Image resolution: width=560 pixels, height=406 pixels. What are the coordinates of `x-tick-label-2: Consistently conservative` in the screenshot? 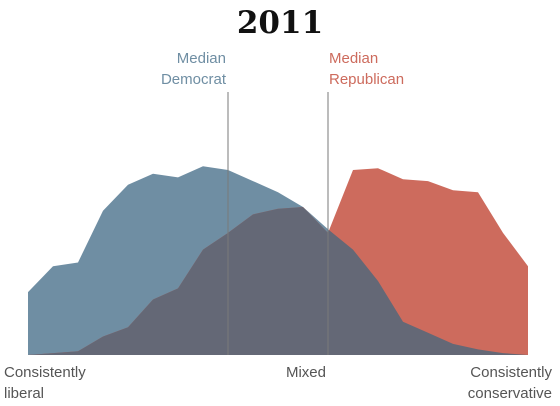 It's located at (510, 383).